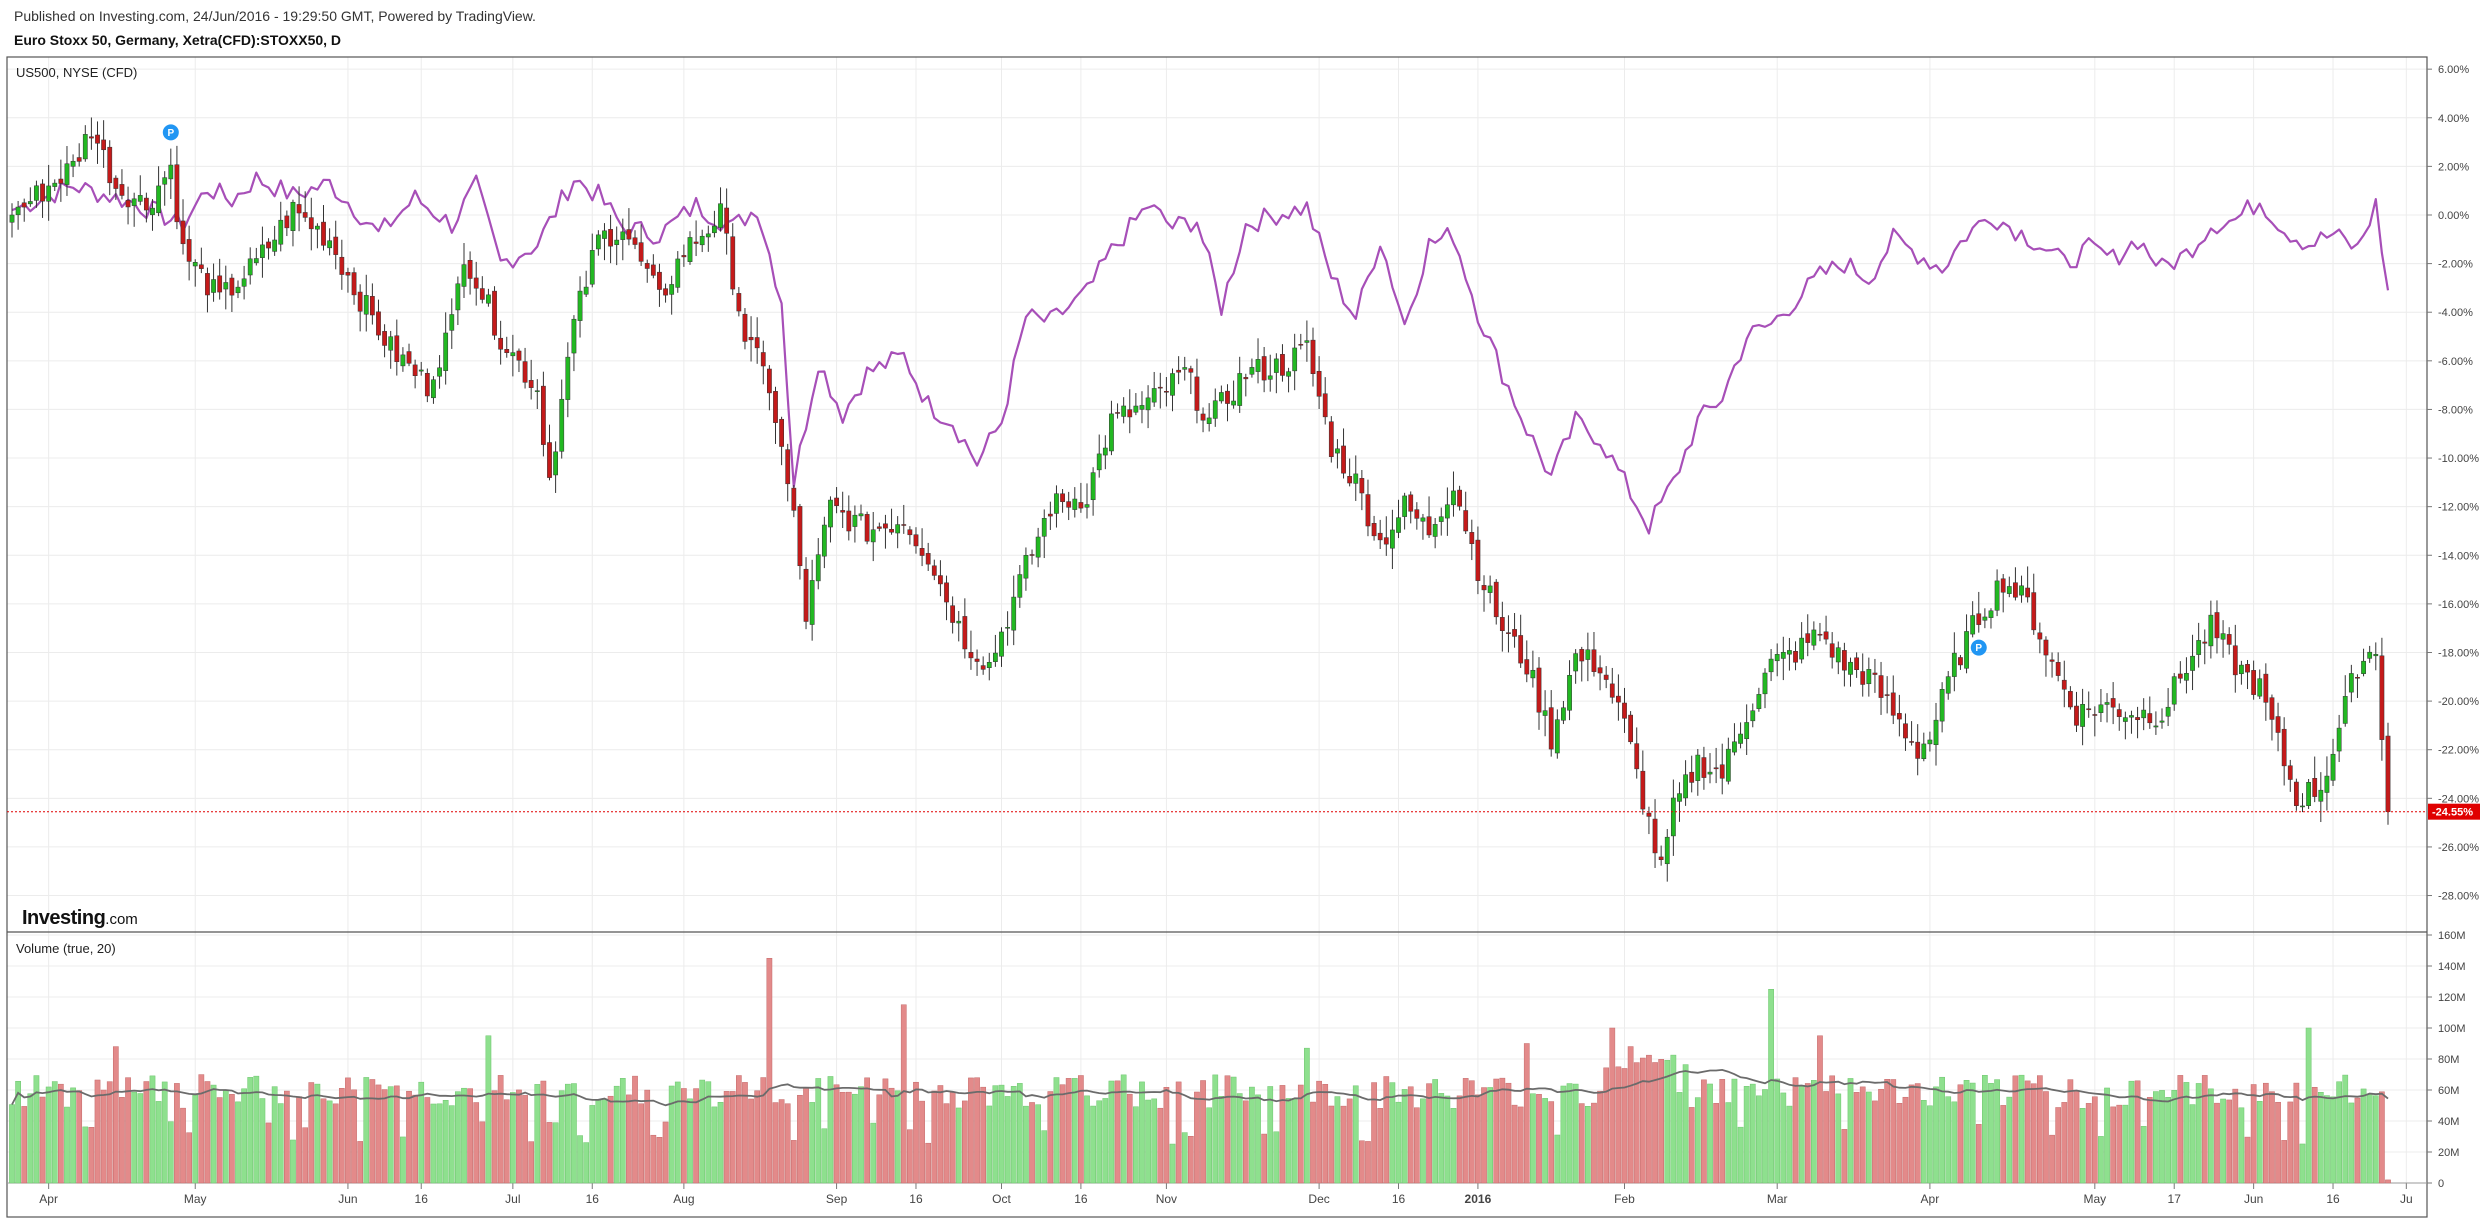 The height and width of the screenshot is (1222, 2484). I want to click on x-tick-label: Jun, so click(2253, 1199).